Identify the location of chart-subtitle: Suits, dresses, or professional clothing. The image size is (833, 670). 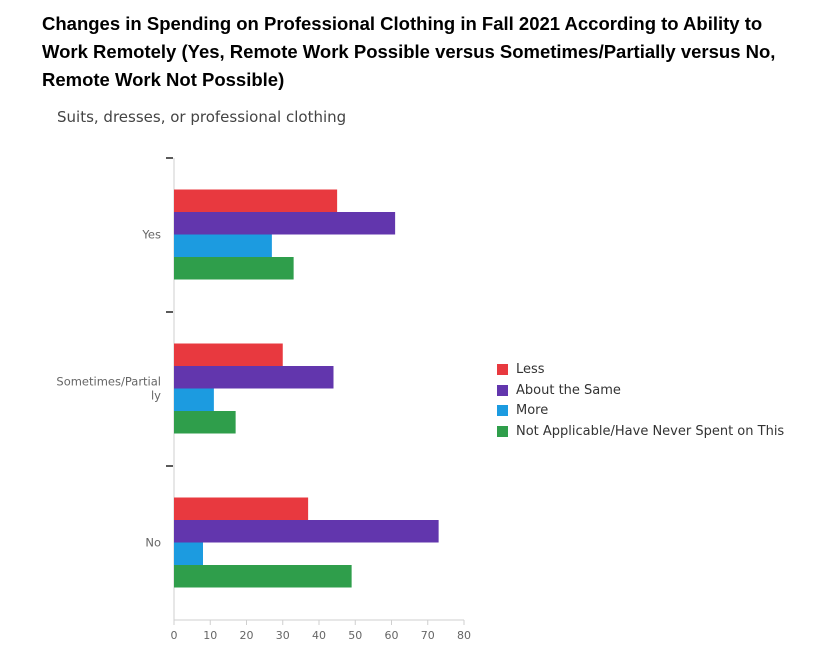
(202, 117).